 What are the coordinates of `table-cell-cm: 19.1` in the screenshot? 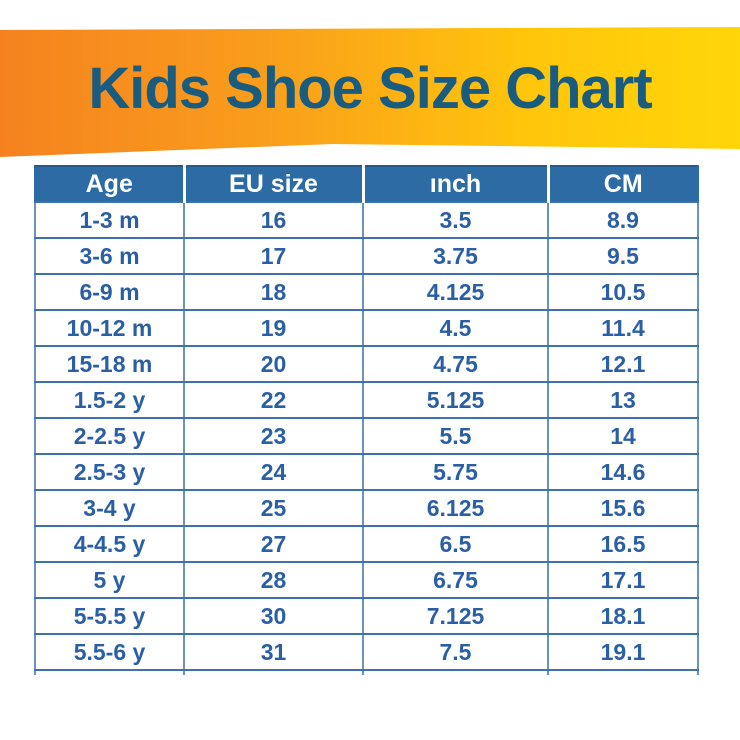 It's located at (623, 652).